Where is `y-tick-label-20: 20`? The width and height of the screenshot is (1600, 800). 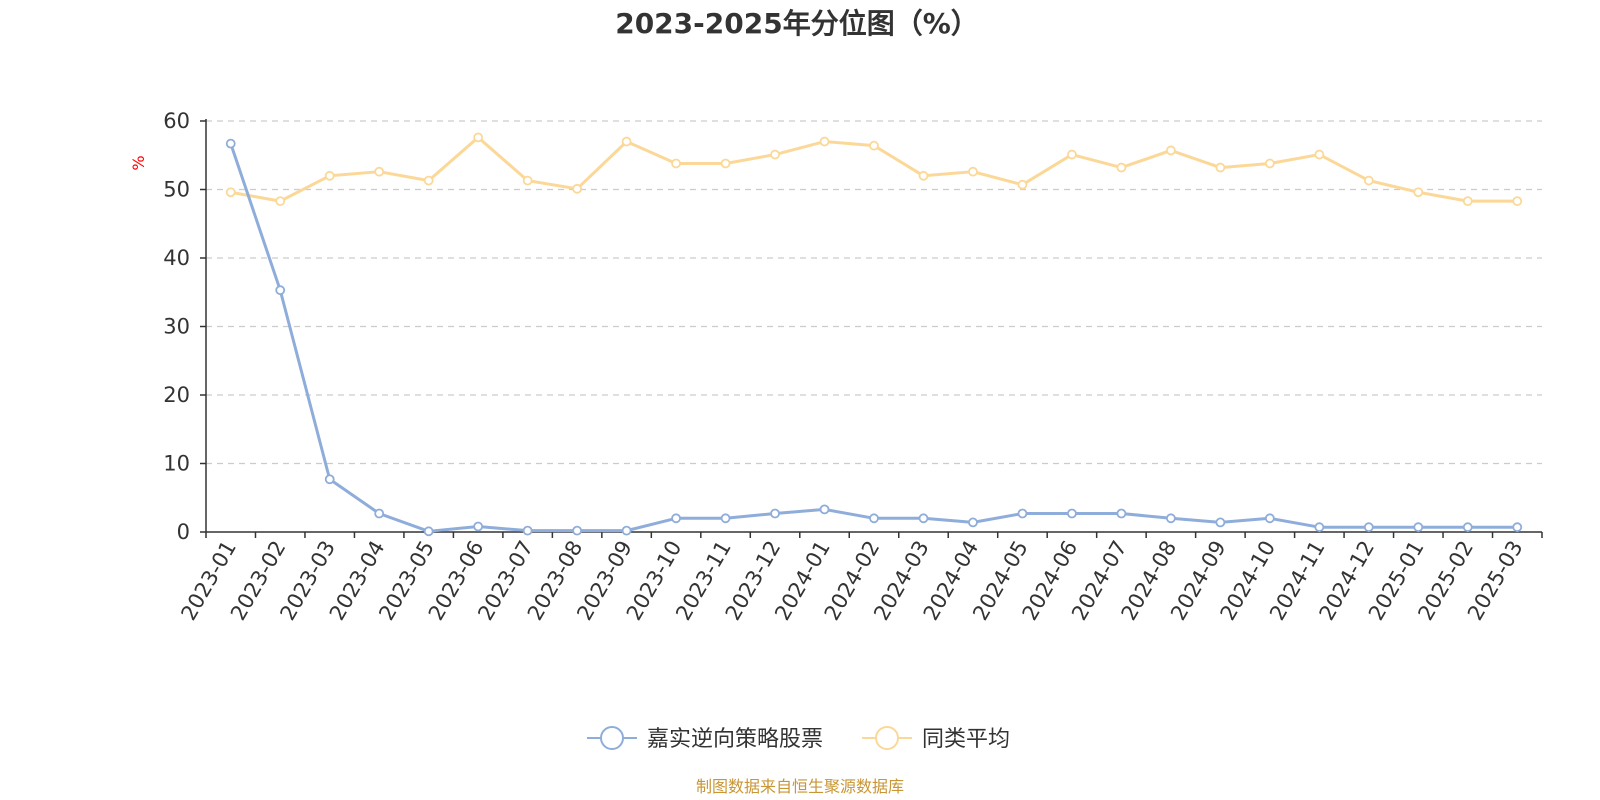 y-tick-label-20: 20 is located at coordinates (176, 395).